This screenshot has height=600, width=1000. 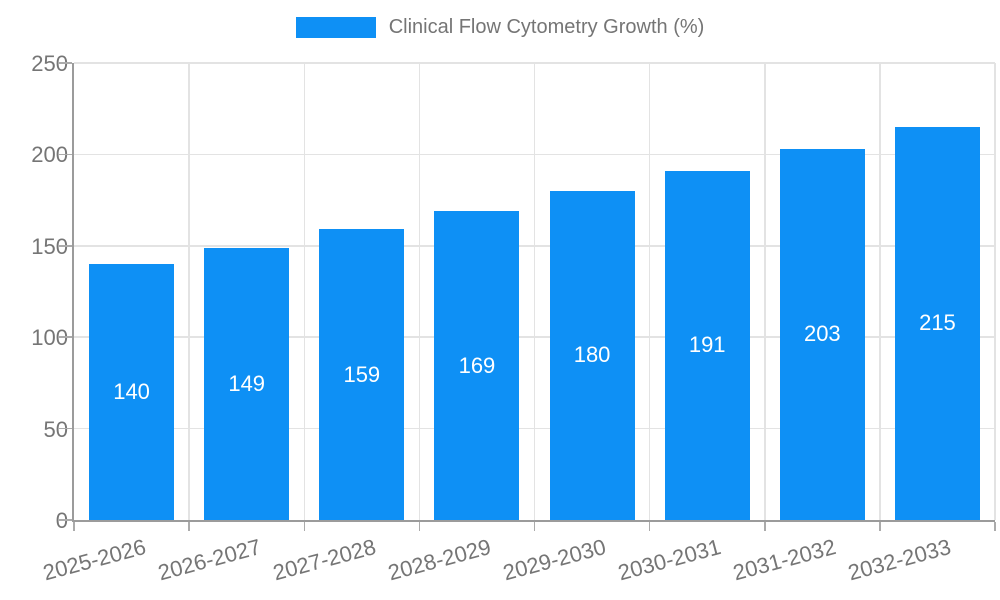 I want to click on bar-value-label: 140, so click(x=131, y=392).